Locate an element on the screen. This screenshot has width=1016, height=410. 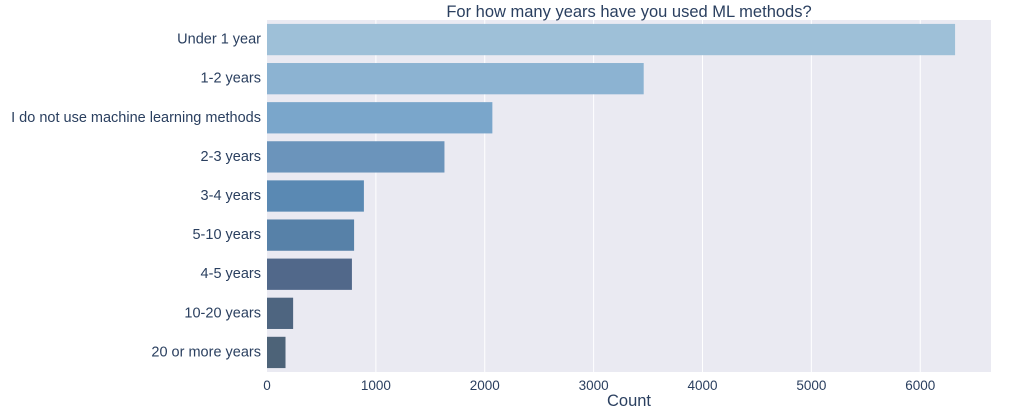
x-axis-label: Count is located at coordinates (629, 401).